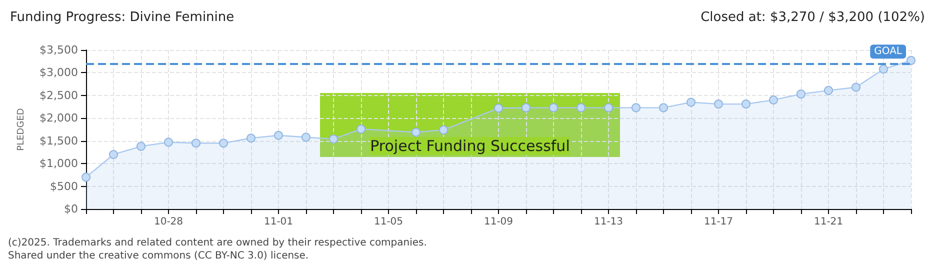  I want to click on ref-line-label: GOAL, so click(888, 52).